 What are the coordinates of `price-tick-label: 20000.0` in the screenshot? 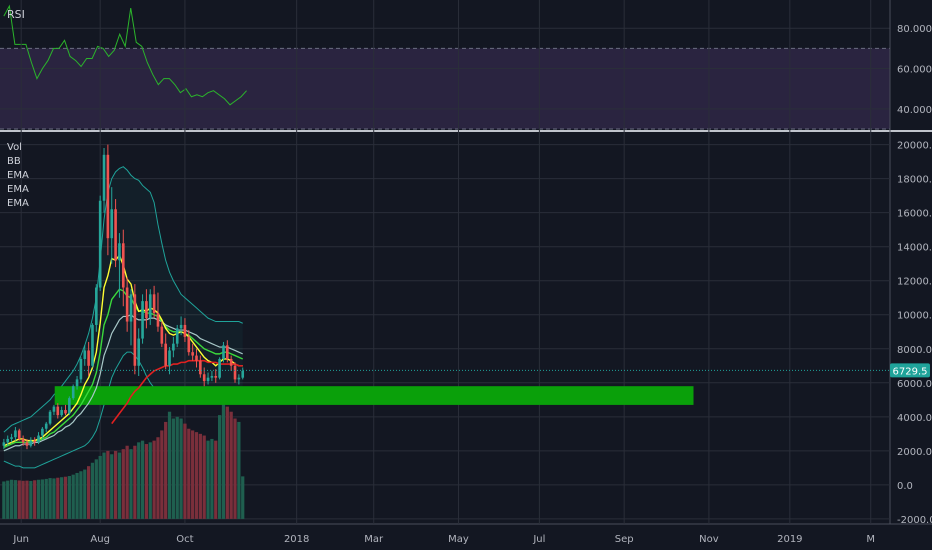 It's located at (914, 146).